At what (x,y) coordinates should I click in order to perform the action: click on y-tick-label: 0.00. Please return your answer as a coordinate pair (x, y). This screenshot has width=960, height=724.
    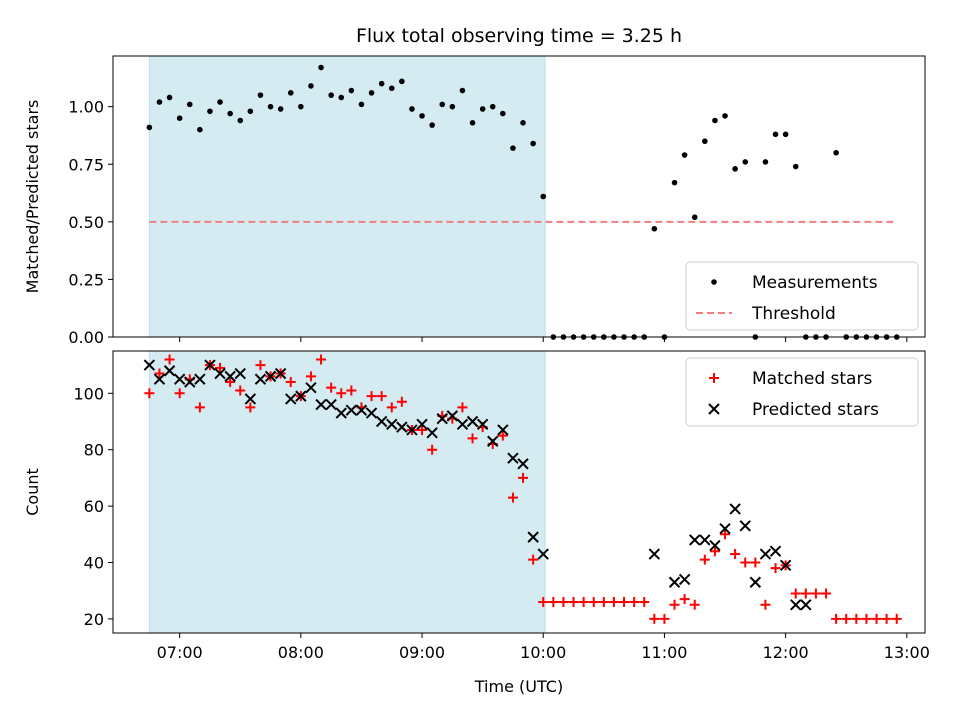
    Looking at the image, I should click on (86, 337).